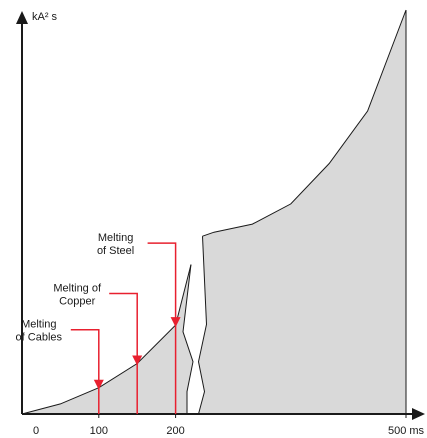  What do you see at coordinates (188, 339) in the screenshot?
I see `break-edge-left` at bounding box center [188, 339].